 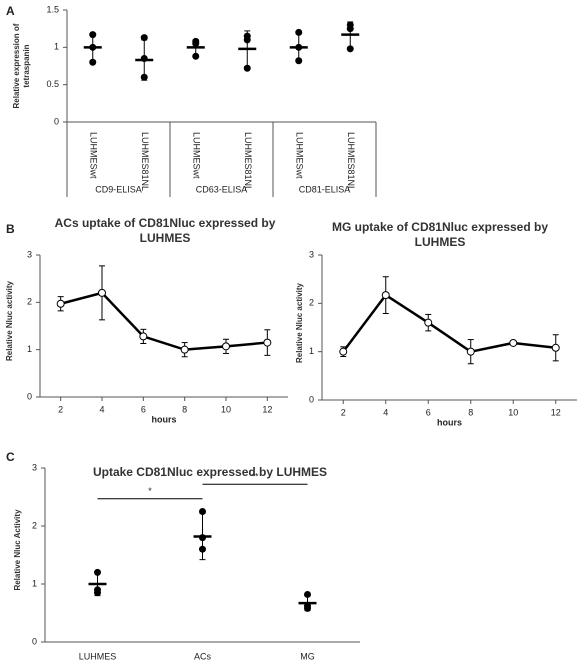 What do you see at coordinates (52, 84) in the screenshot?
I see `y-tick-label: 0.5` at bounding box center [52, 84].